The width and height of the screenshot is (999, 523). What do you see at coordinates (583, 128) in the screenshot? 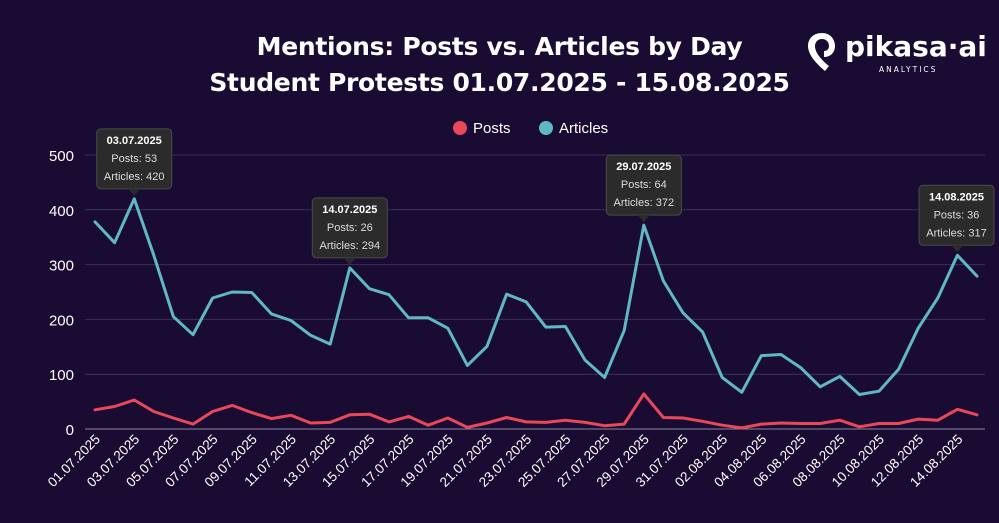
I see `legend-label-articles: Articles` at bounding box center [583, 128].